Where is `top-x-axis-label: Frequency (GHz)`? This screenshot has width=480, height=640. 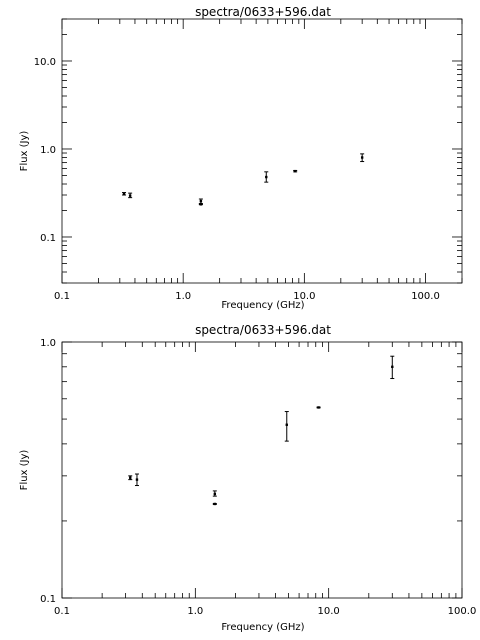
top-x-axis-label: Frequency (GHz) is located at coordinates (262, 305).